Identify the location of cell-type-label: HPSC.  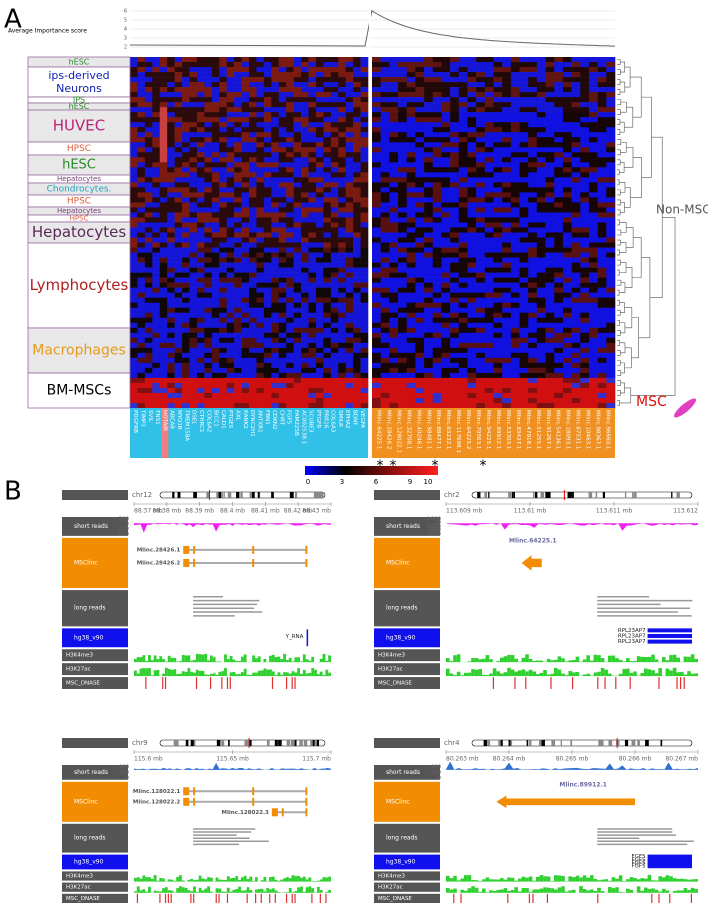
(79, 149).